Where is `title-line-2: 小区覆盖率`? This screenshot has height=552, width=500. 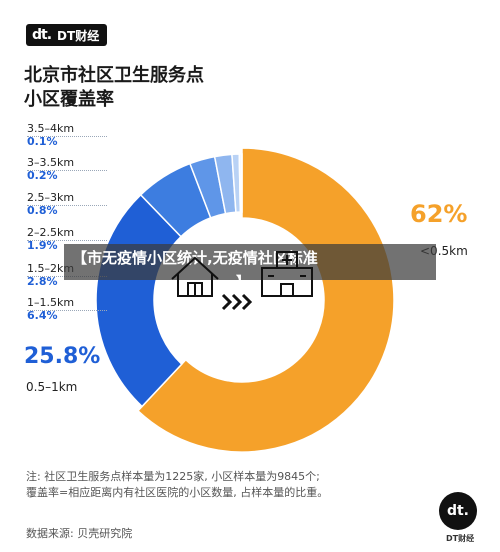
title-line-2: 小区覆盖率 is located at coordinates (69, 99).